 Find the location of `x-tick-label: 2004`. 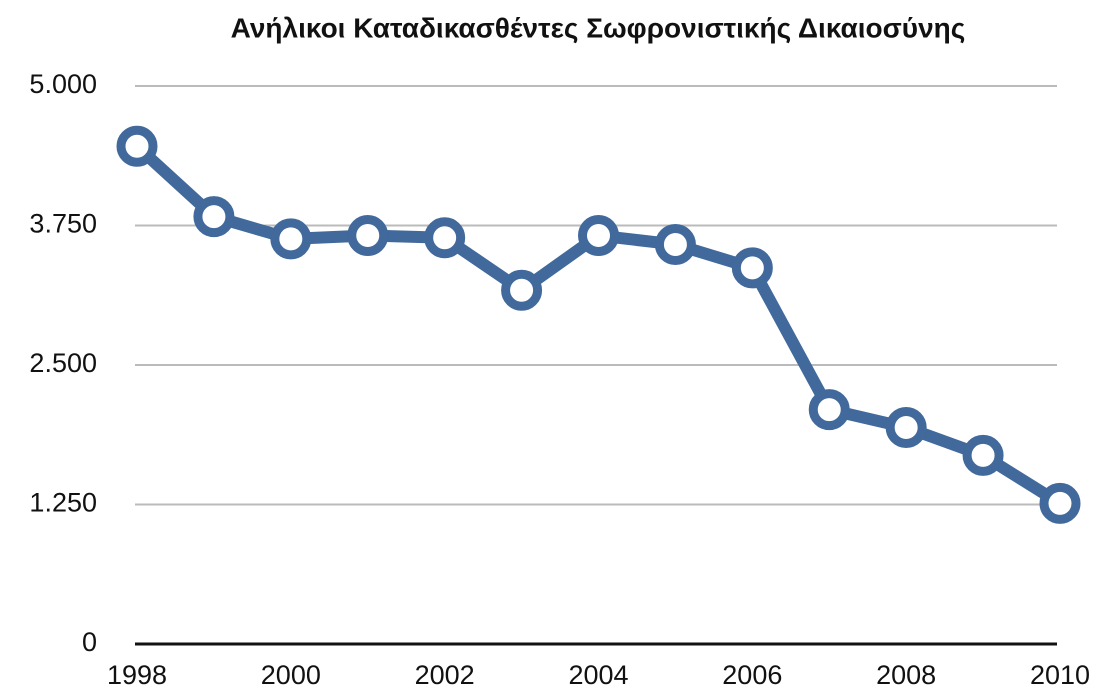

x-tick-label: 2004 is located at coordinates (598, 675).